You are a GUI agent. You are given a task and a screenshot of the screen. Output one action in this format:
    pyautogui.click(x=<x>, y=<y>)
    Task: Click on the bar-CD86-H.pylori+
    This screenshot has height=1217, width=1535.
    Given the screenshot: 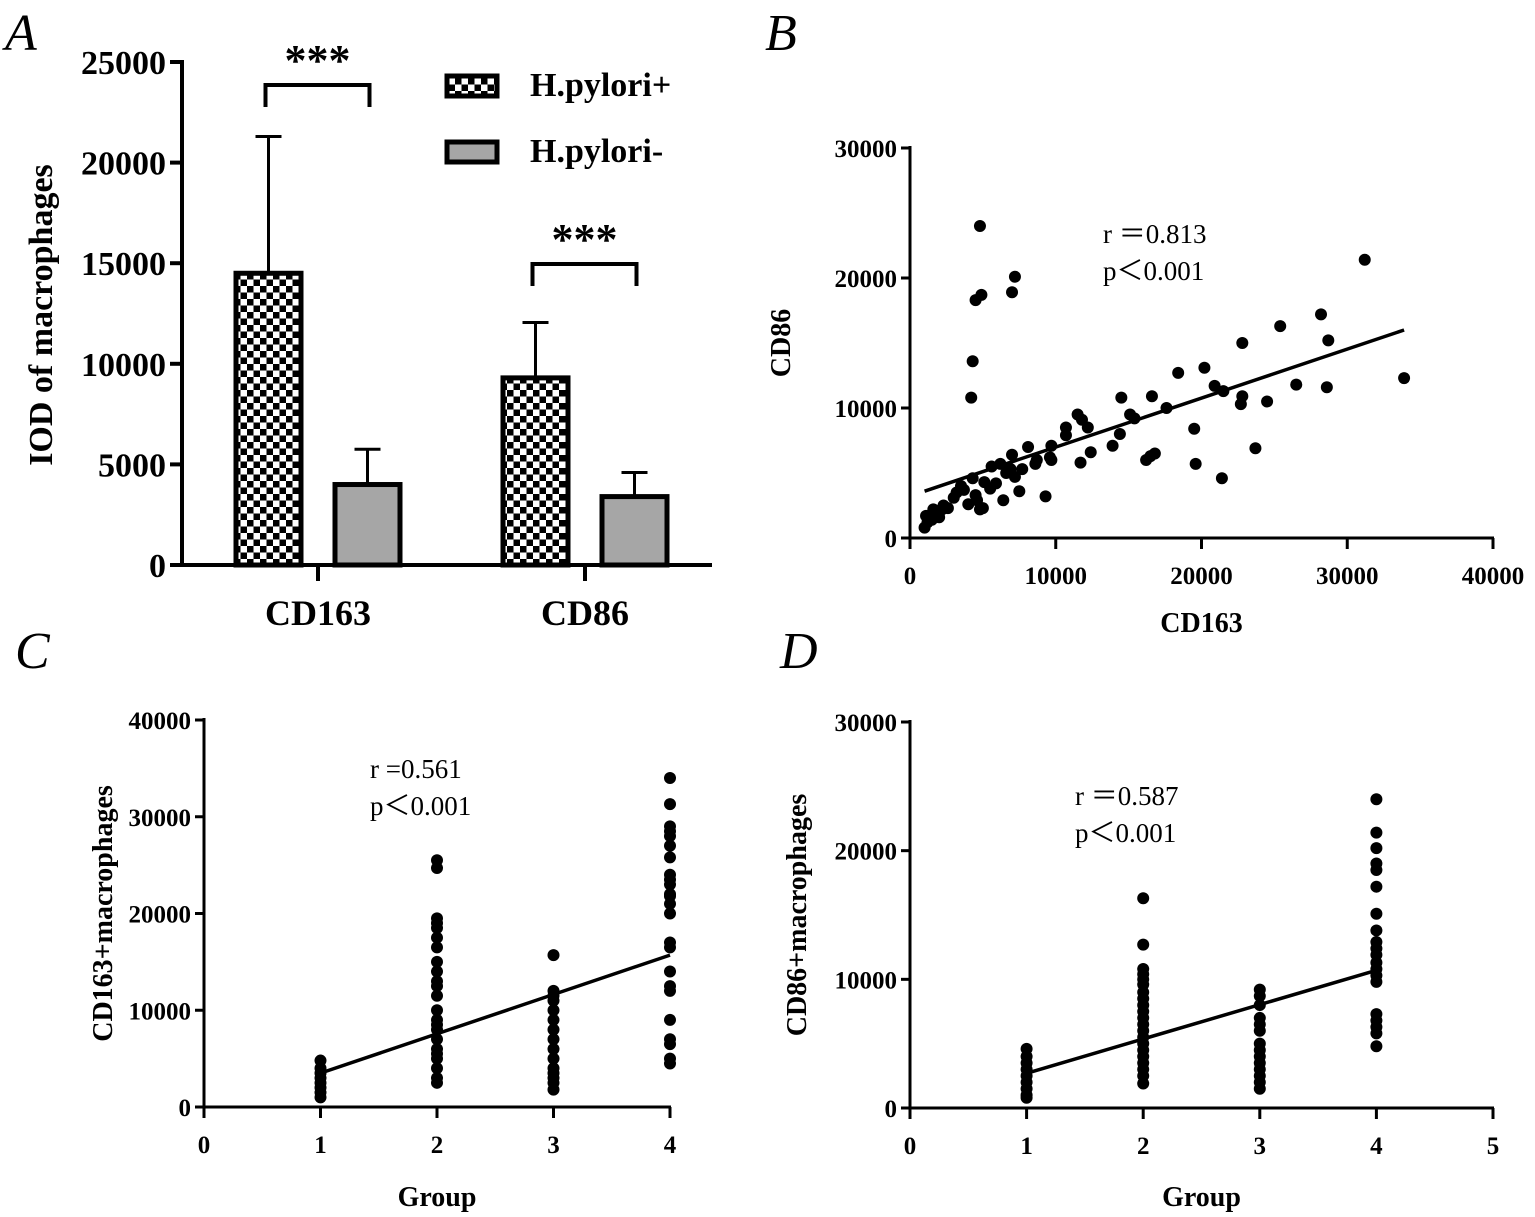 What is the action you would take?
    pyautogui.click(x=535, y=471)
    